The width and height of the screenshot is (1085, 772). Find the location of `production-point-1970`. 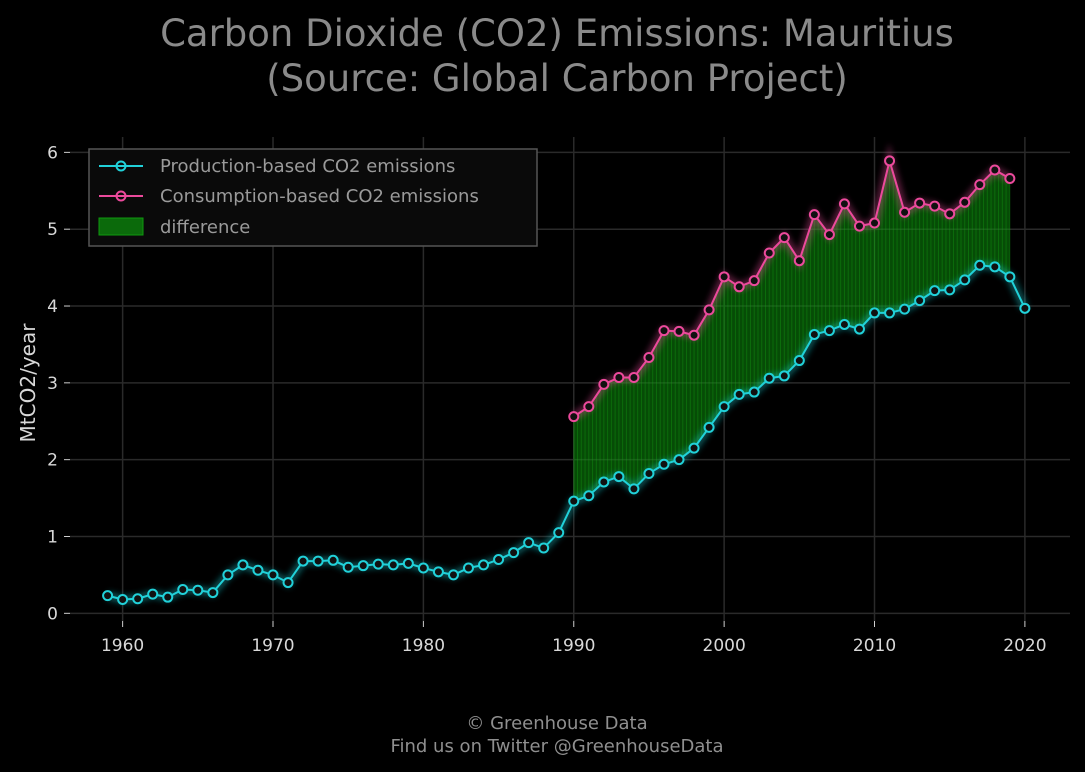

production-point-1970 is located at coordinates (273, 575).